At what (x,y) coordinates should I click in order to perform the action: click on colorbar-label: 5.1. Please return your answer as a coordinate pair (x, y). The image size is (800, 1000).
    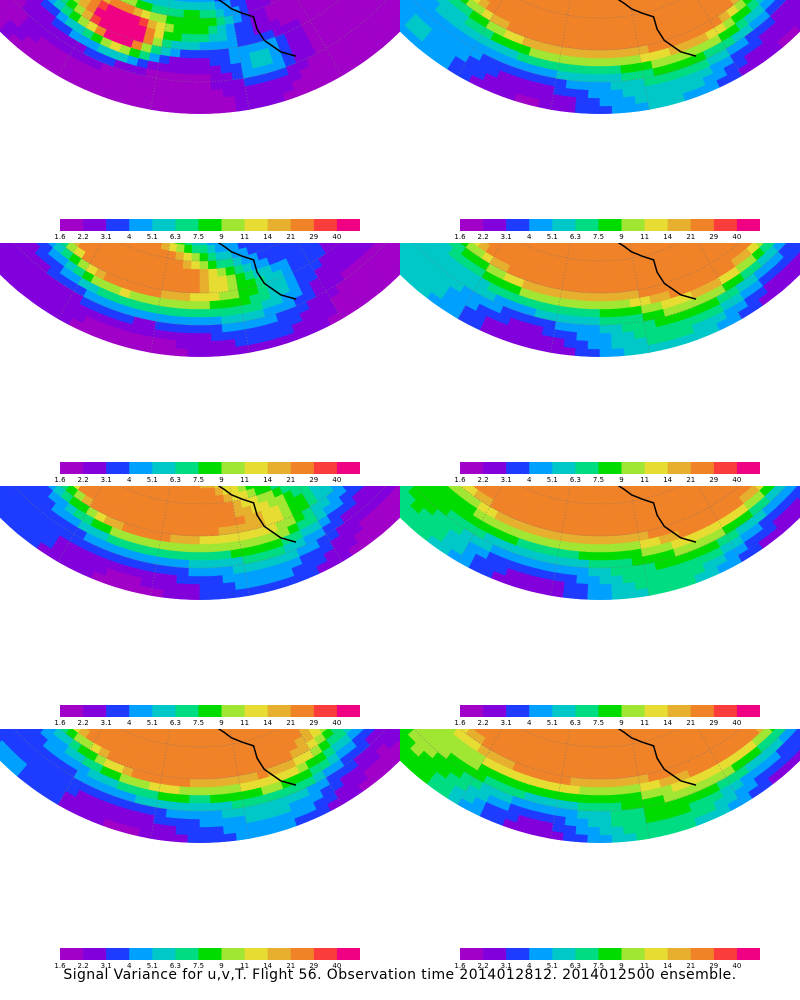
    Looking at the image, I should click on (152, 480).